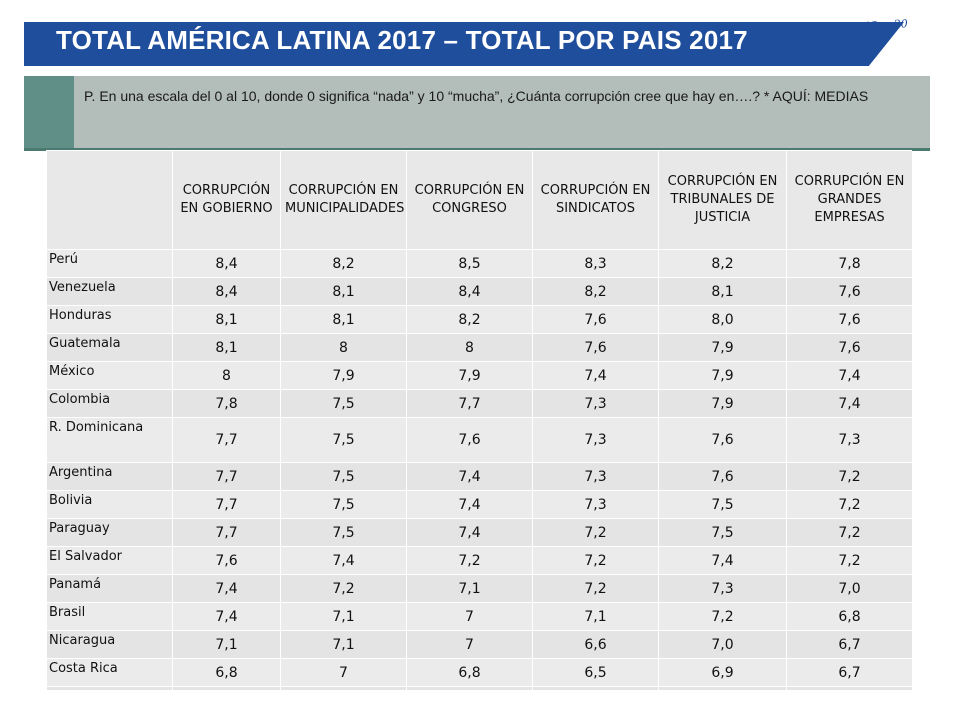 The height and width of the screenshot is (720, 960). What do you see at coordinates (595, 672) in the screenshot?
I see `value-cell: 6,5` at bounding box center [595, 672].